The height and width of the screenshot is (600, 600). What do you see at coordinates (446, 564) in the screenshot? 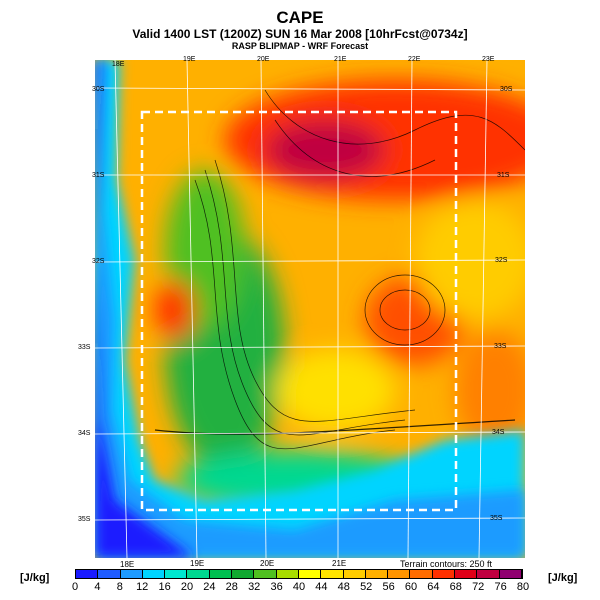
I see `terrain-contours-note: Terrain contours: 250 ft` at bounding box center [446, 564].